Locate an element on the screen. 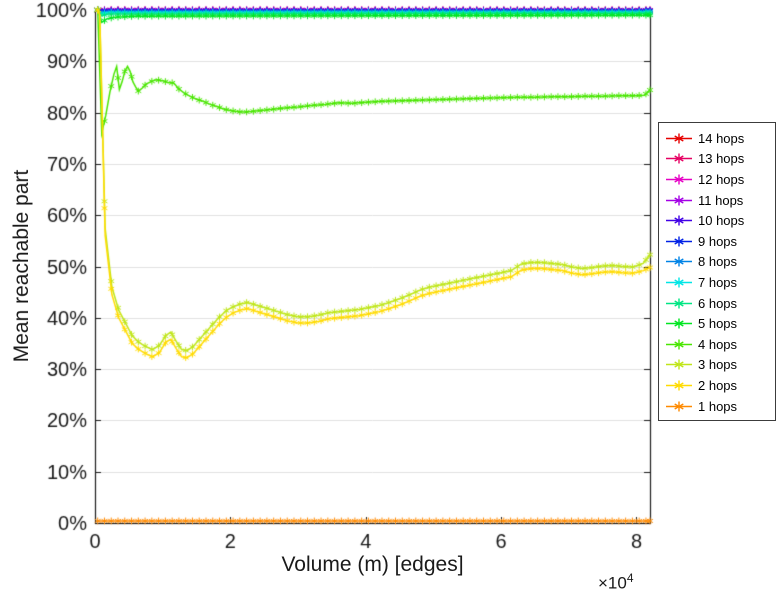  legend-item: 2 hops is located at coordinates (717, 385).